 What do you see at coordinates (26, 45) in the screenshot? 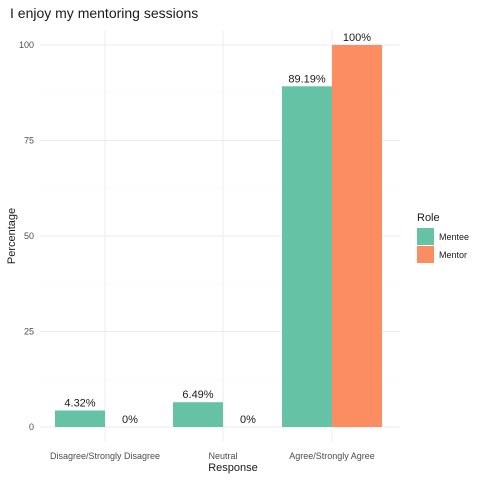
I see `y-tick-label: 100` at bounding box center [26, 45].